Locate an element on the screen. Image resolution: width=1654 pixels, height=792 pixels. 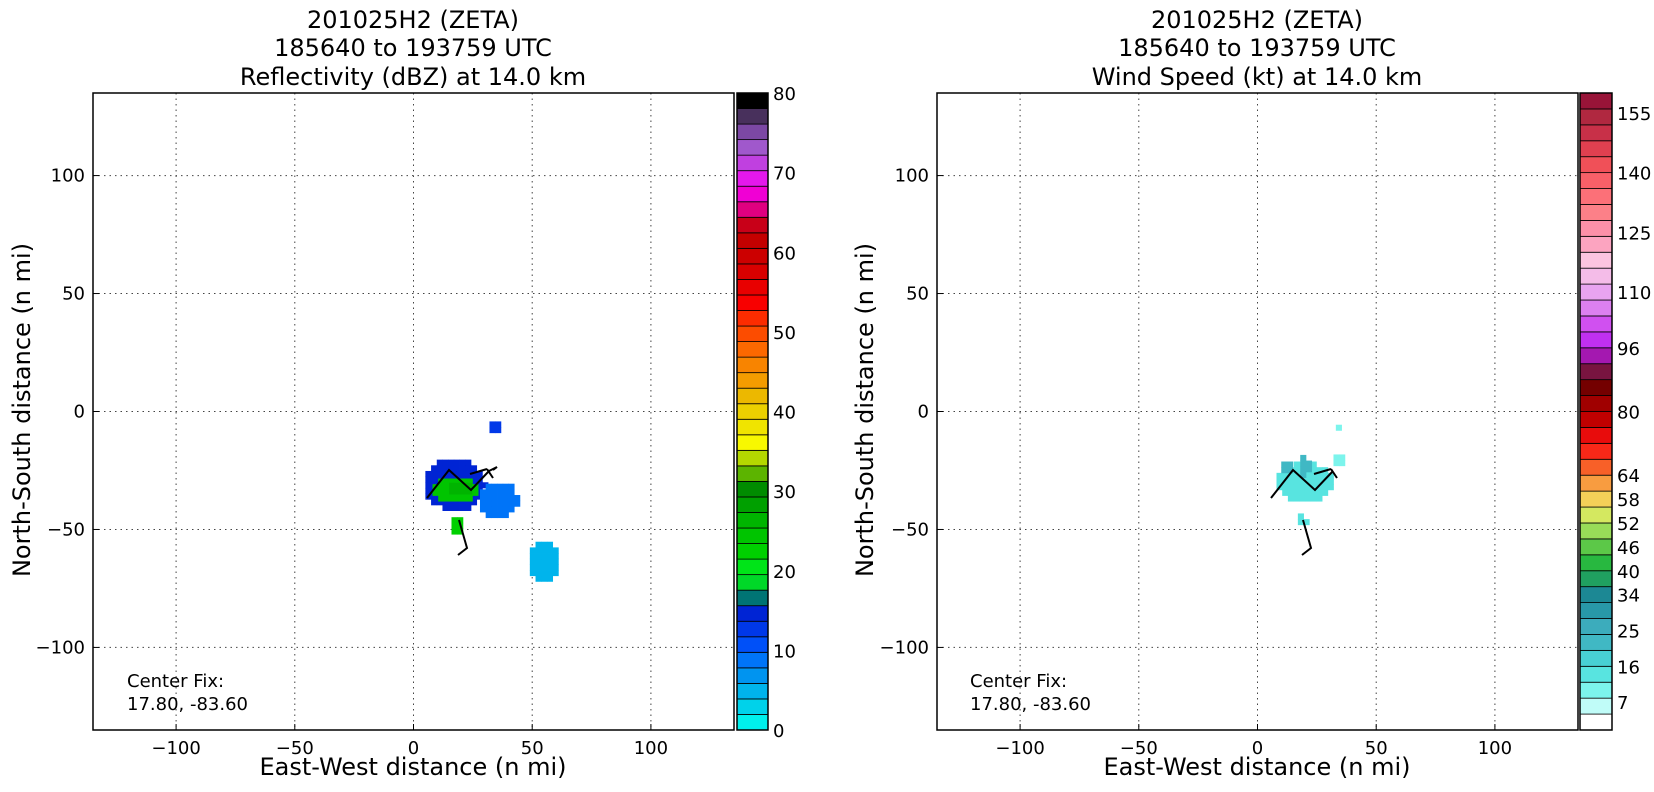
chart-title-line-3: Wind Speed (kt) at 14.0 km is located at coordinates (1257, 77).